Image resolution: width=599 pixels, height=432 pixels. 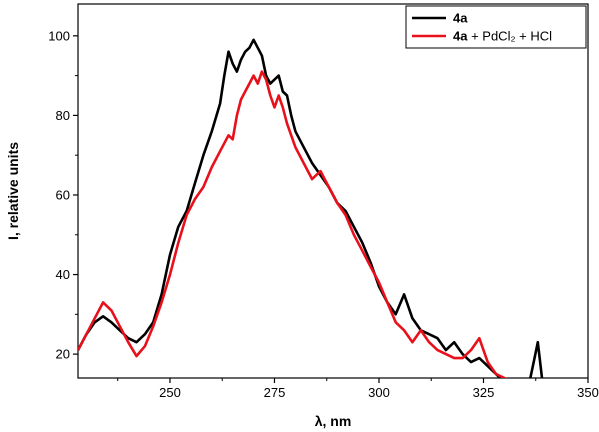 I want to click on x-axis-title: λ, nm, so click(x=333, y=421).